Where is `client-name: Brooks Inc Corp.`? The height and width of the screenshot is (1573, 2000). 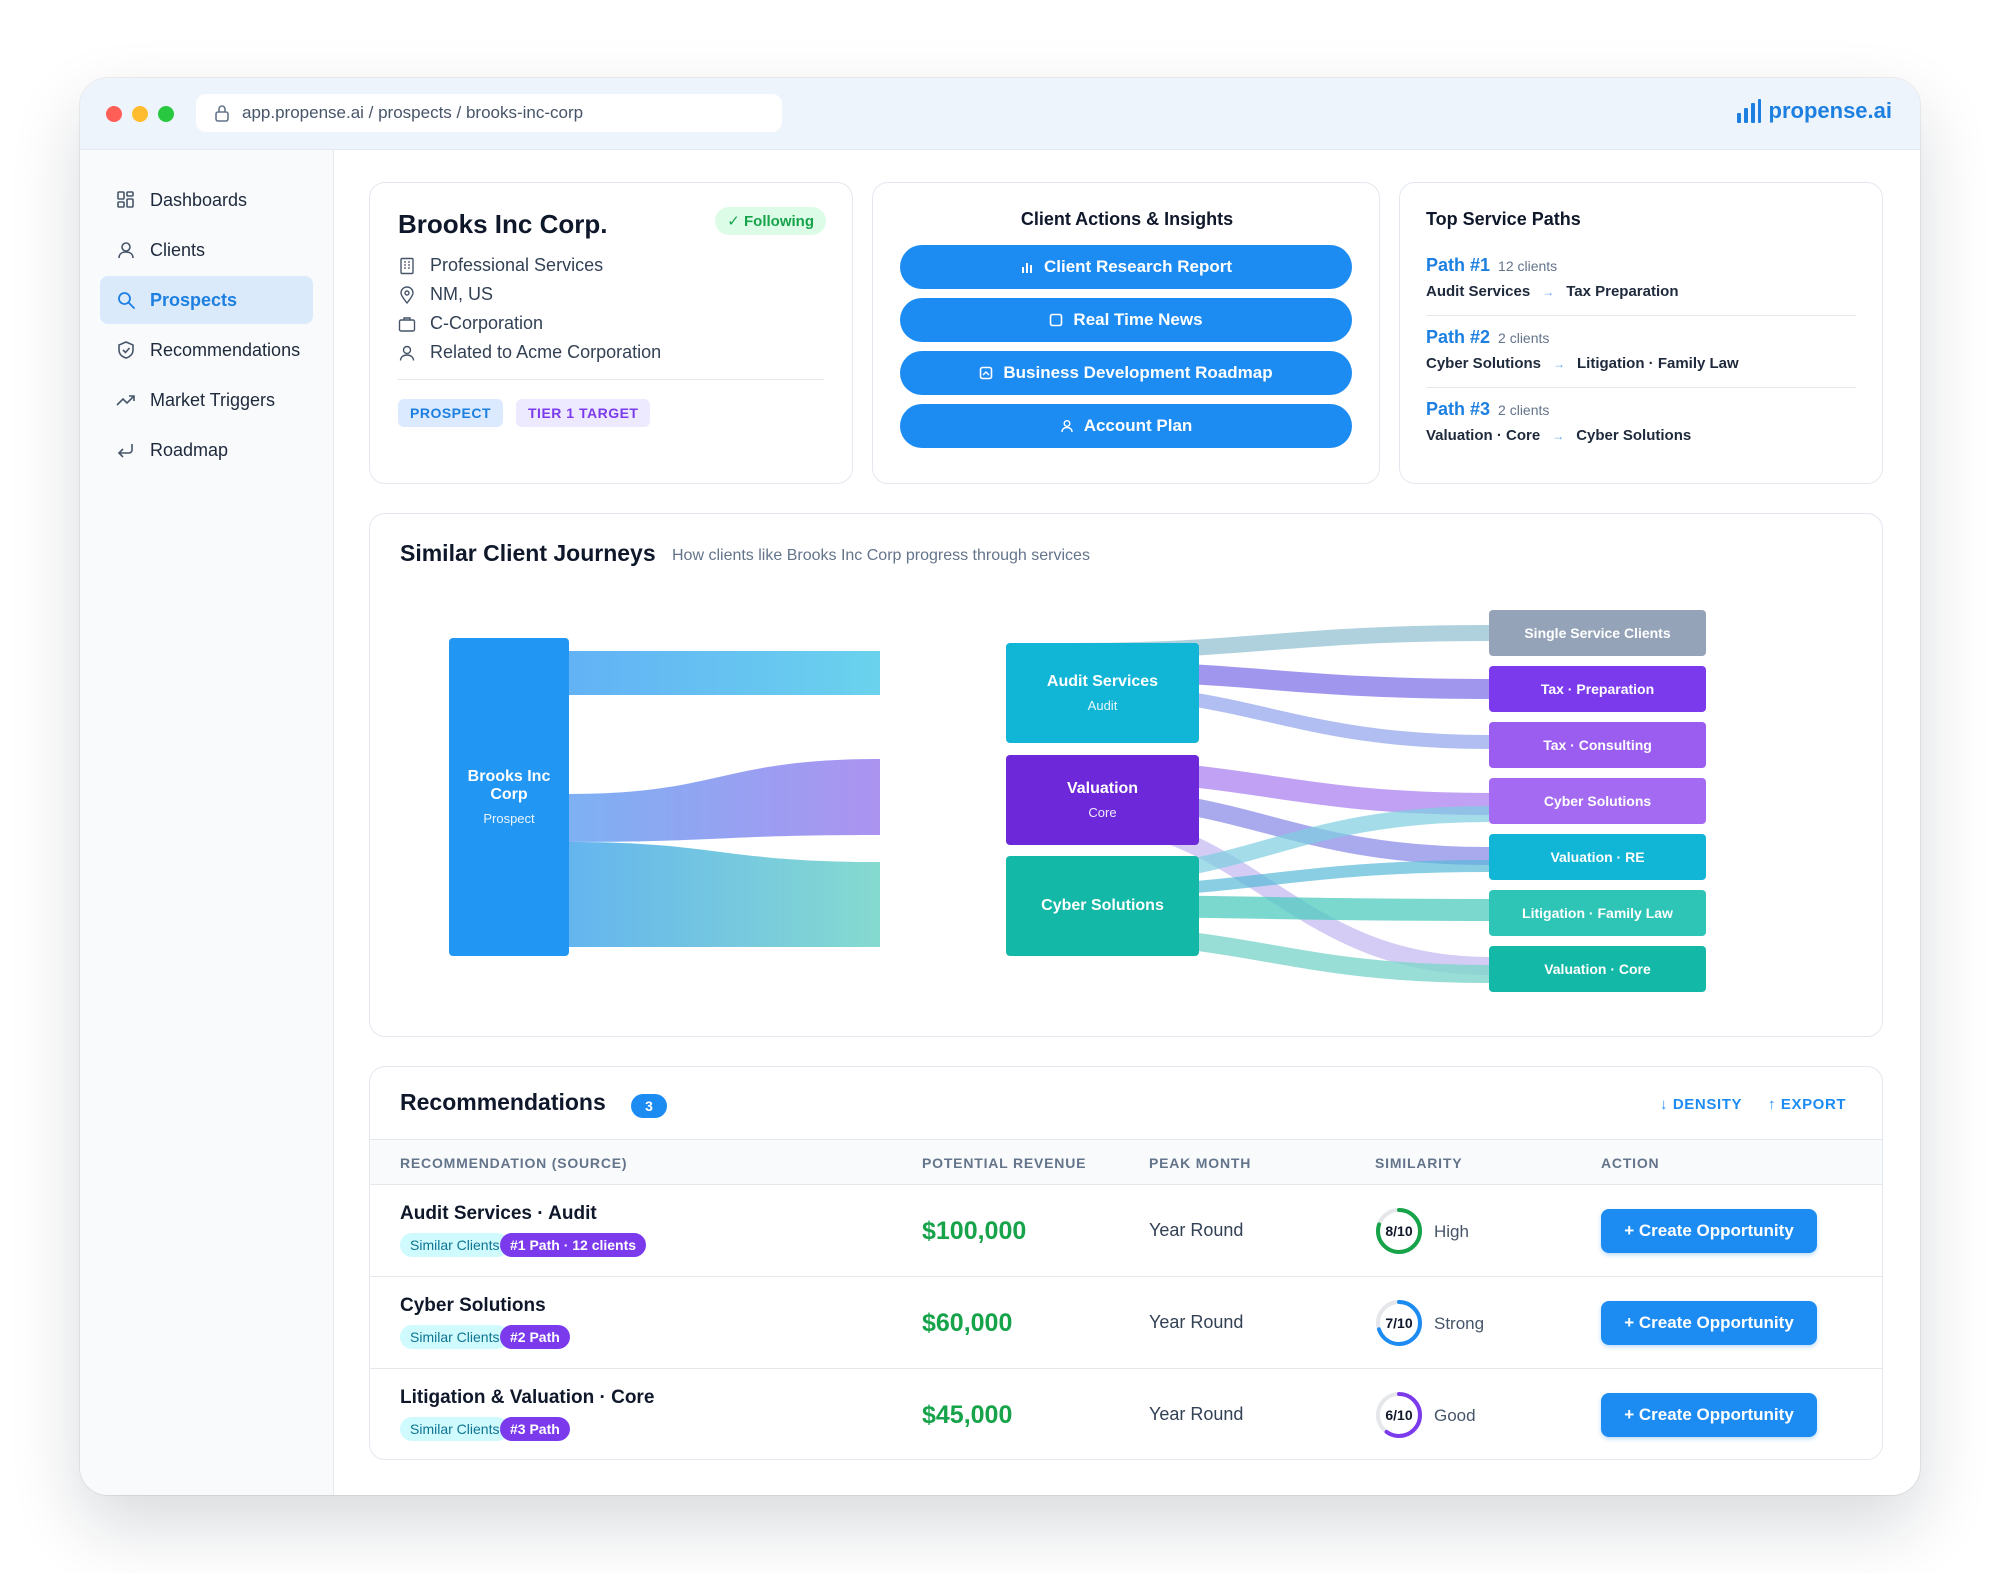
client-name: Brooks Inc Corp. is located at coordinates (503, 224).